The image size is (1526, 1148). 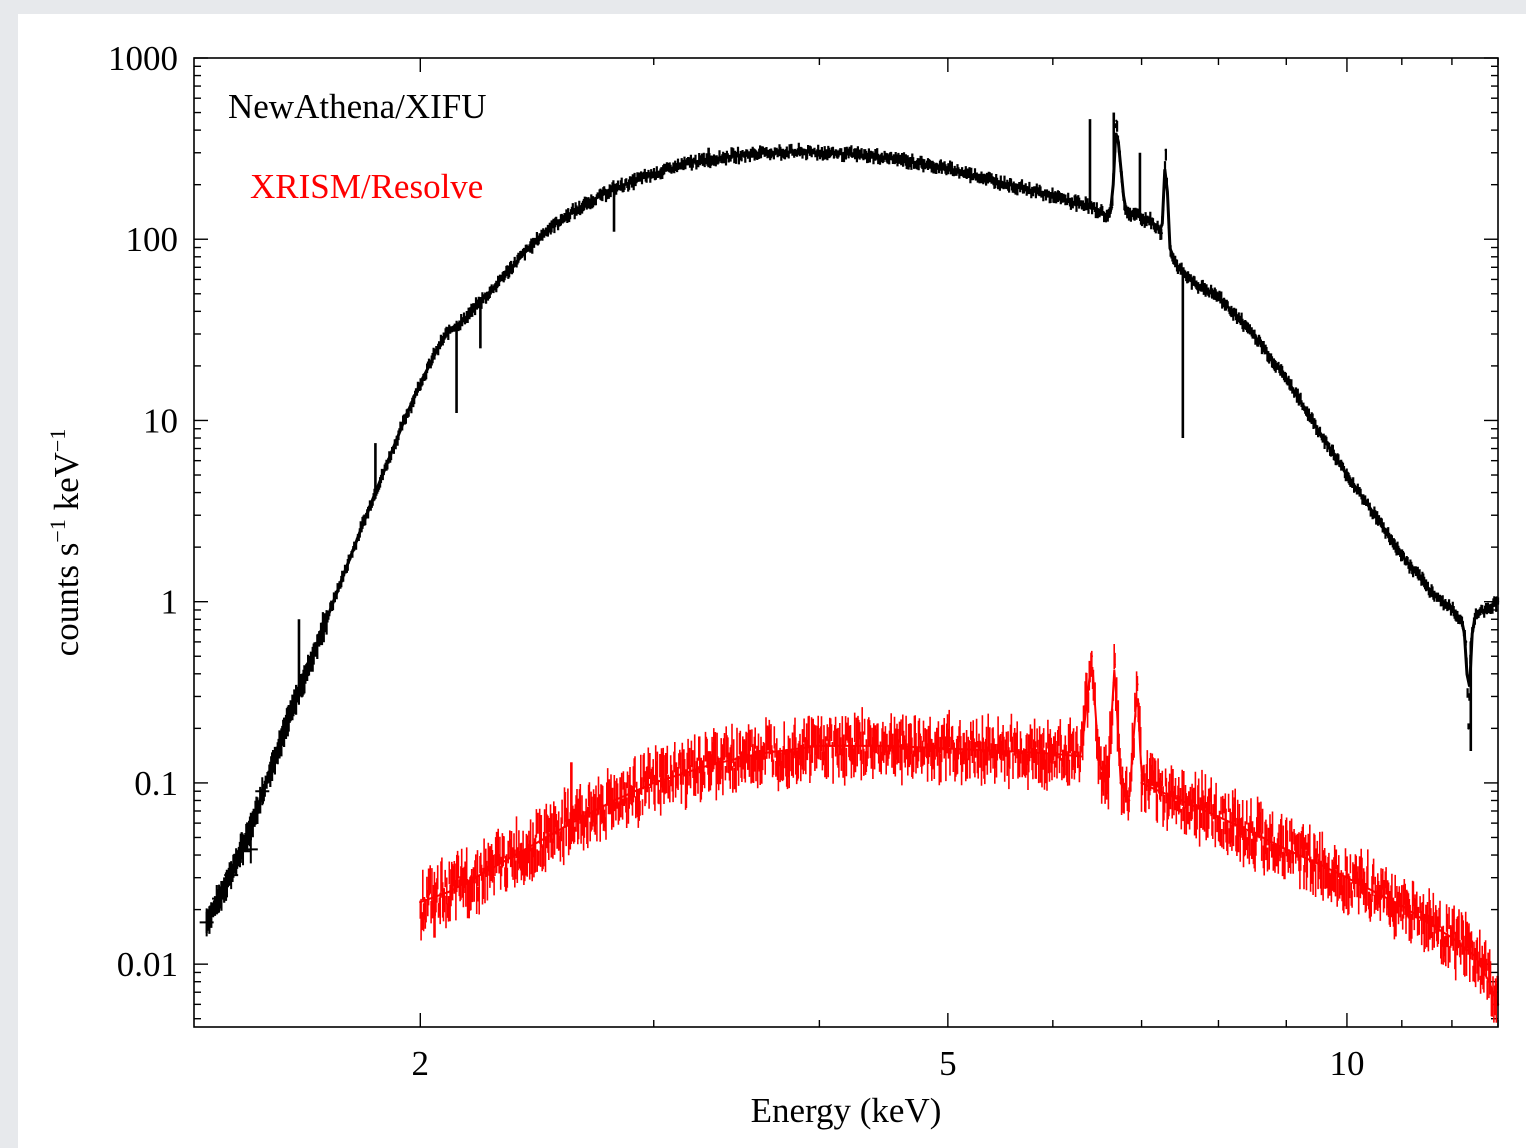 What do you see at coordinates (170, 602) in the screenshot?
I see `y-tick-label: 1` at bounding box center [170, 602].